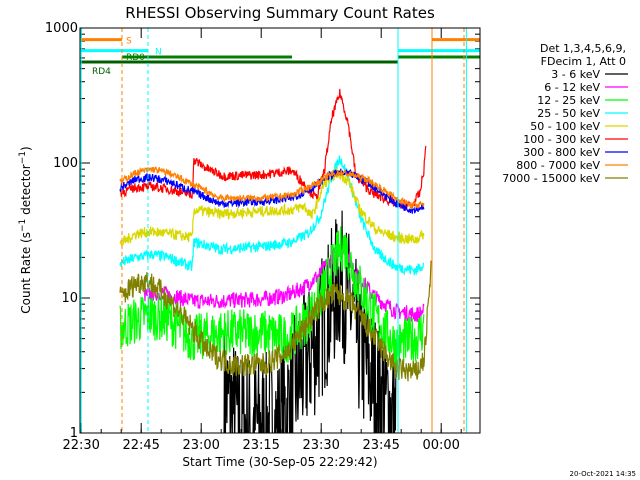 The image size is (640, 480). What do you see at coordinates (565, 126) in the screenshot?
I see `legend-label: 50 - 100 keV` at bounding box center [565, 126].